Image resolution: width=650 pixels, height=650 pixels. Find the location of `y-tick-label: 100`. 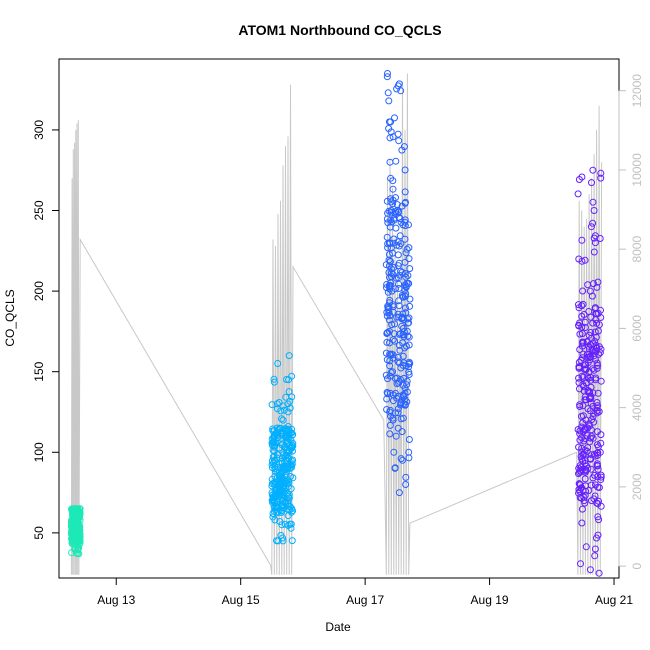

y-tick-label: 100 is located at coordinates (39, 452).